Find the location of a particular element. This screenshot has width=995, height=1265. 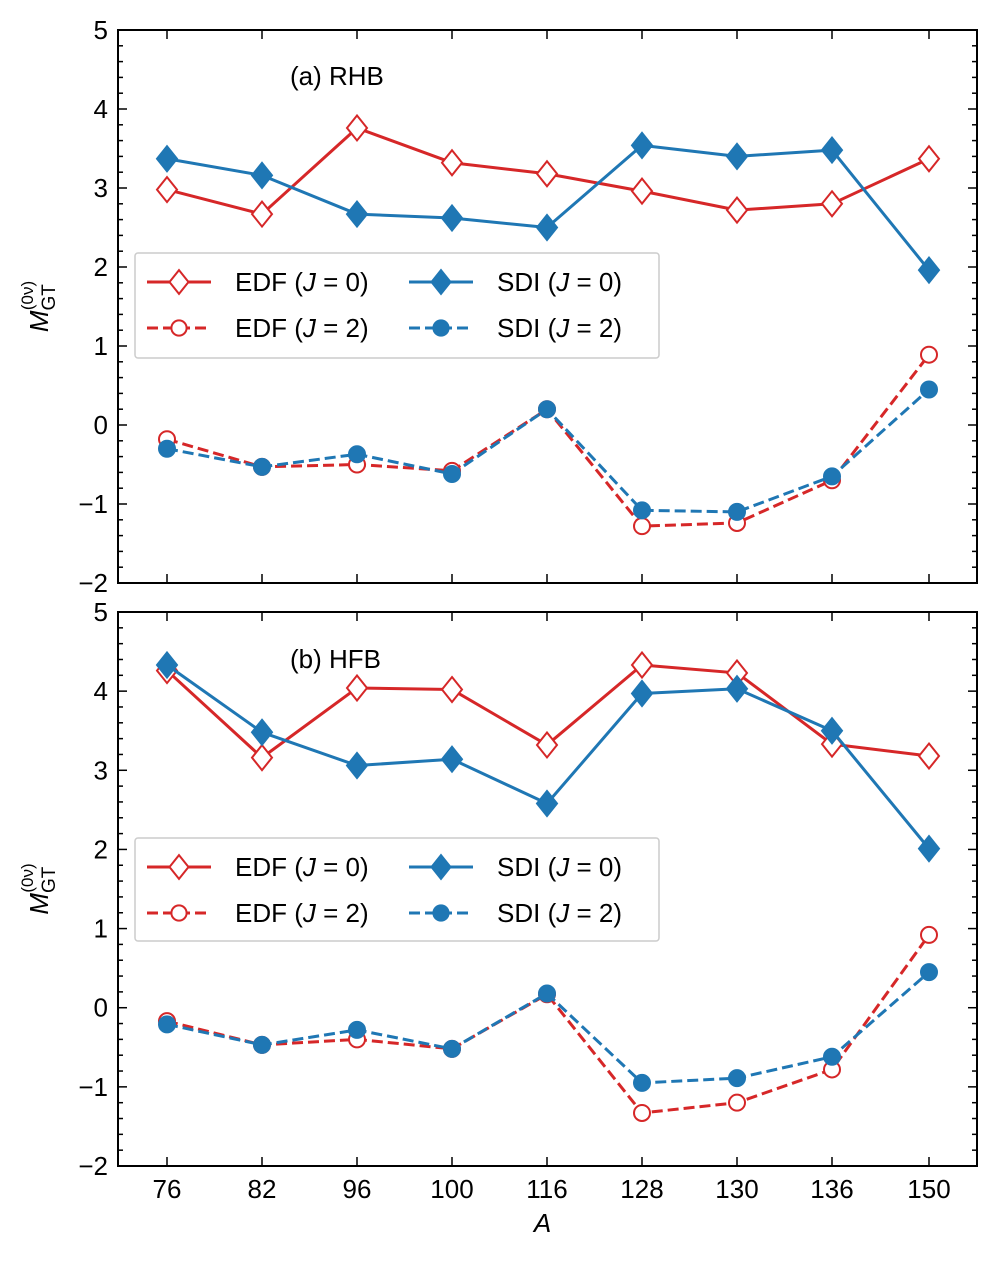

legend-label: EDF (J = 0) is located at coordinates (302, 867).